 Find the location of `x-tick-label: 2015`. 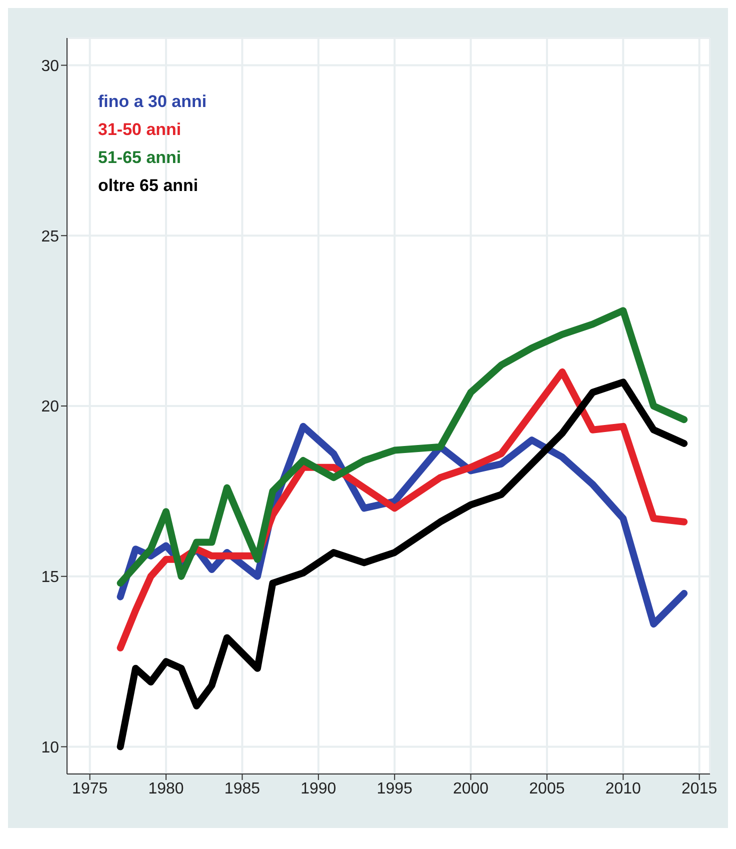

x-tick-label: 2015 is located at coordinates (700, 789).